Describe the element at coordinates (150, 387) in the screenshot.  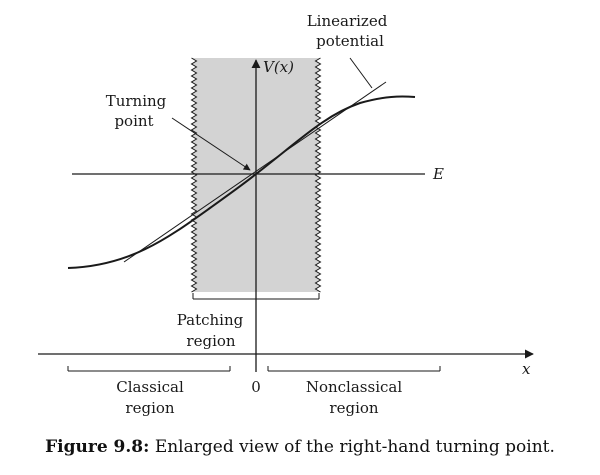
I see `classical-label-line1: Classical` at that location.